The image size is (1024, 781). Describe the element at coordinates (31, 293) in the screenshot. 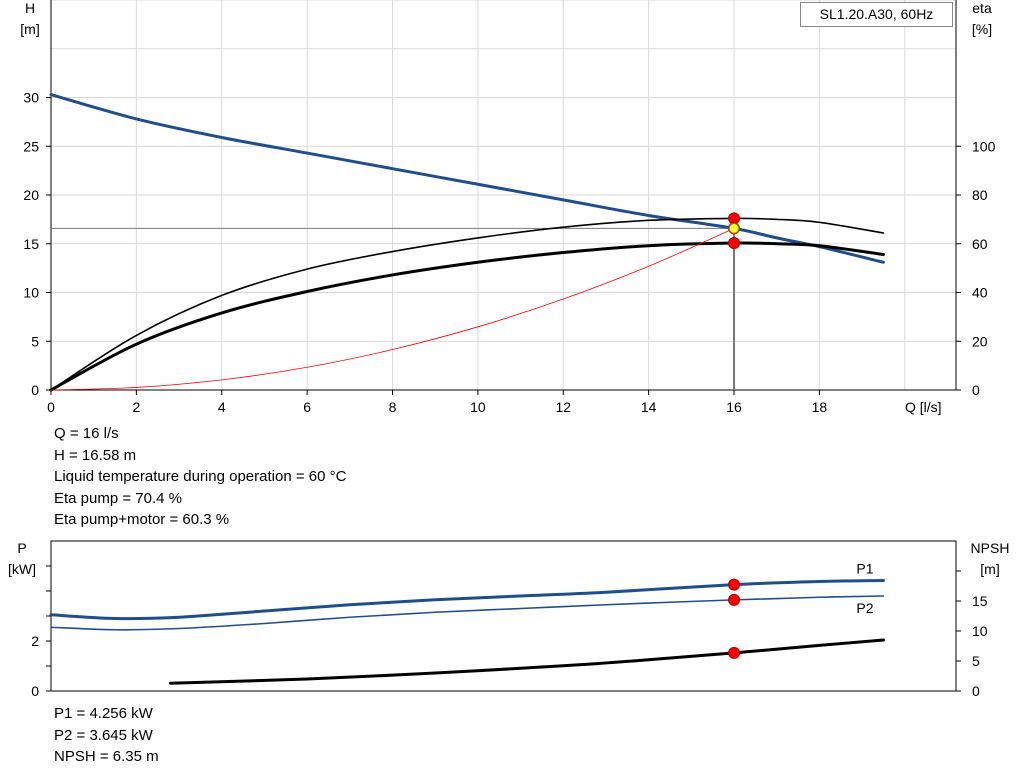

I see `y-left-tick-label: 10` at that location.